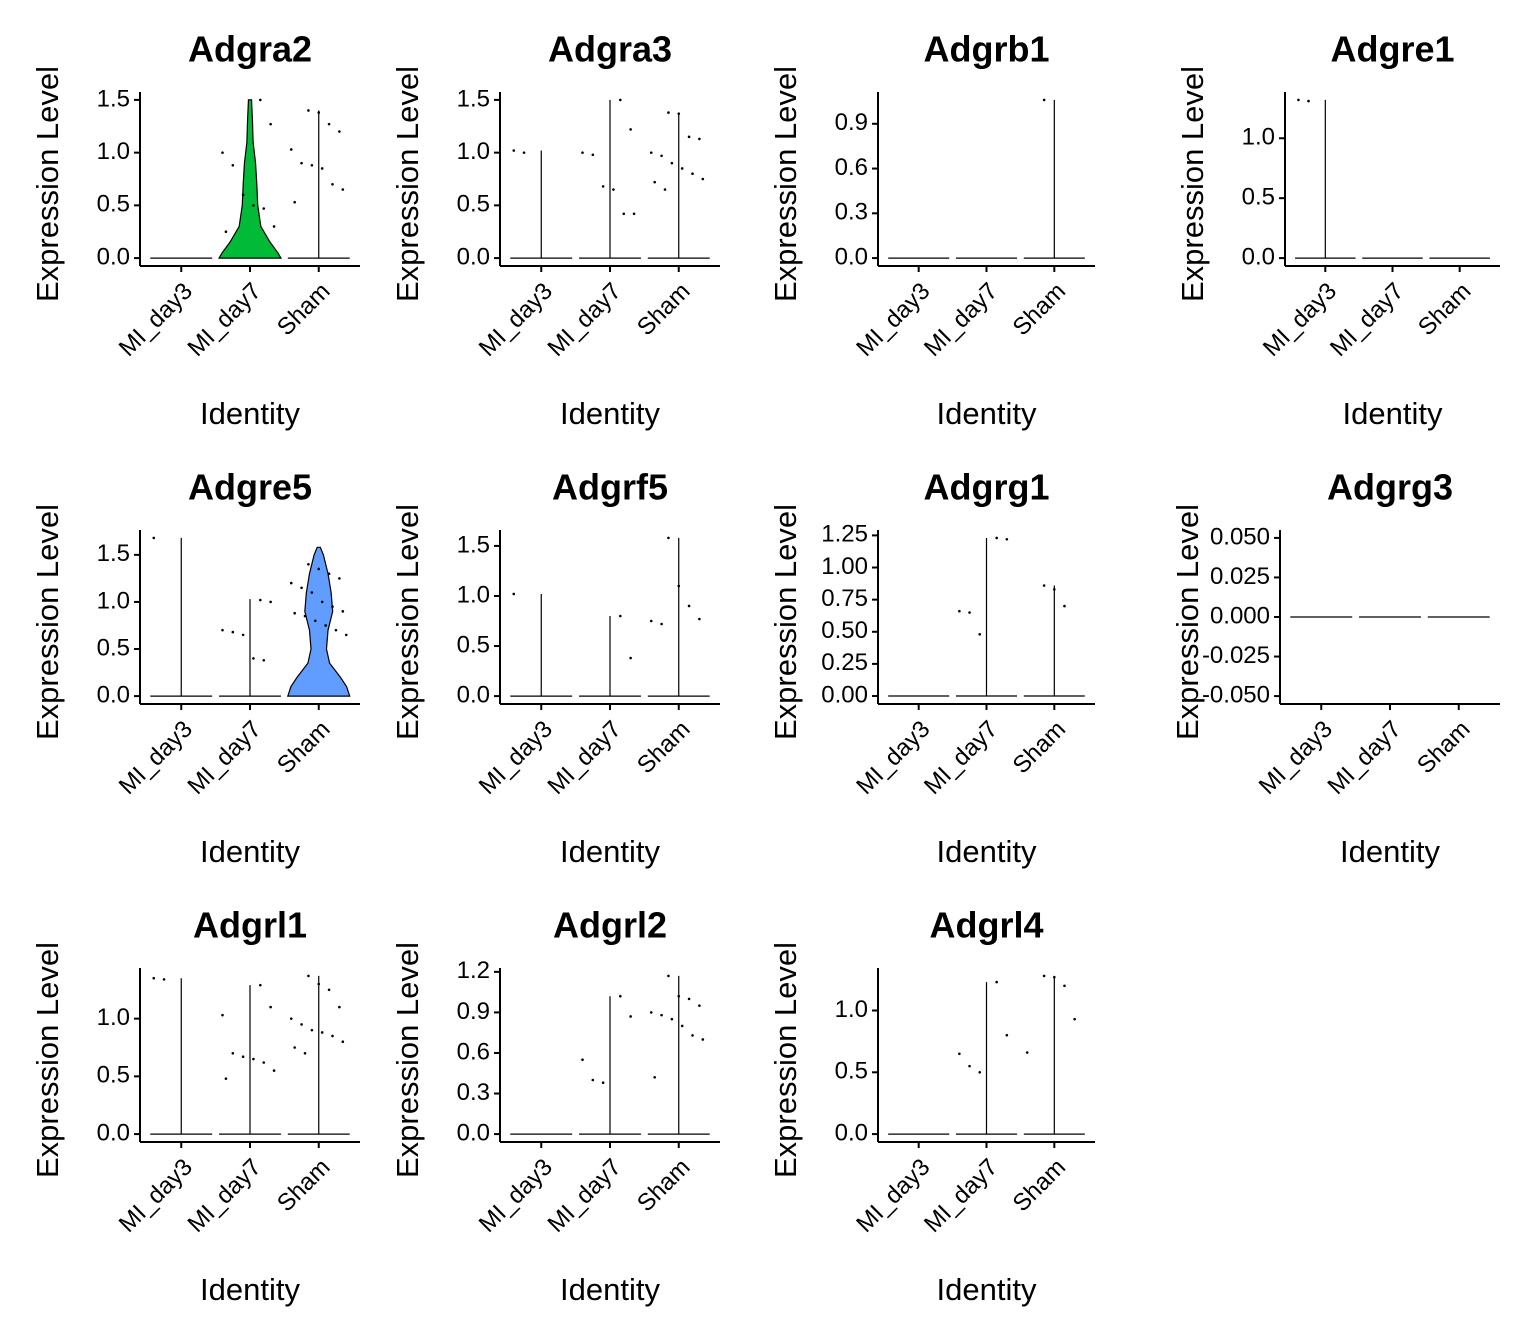  What do you see at coordinates (851, 167) in the screenshot?
I see `y-tick-label: 0.6` at bounding box center [851, 167].